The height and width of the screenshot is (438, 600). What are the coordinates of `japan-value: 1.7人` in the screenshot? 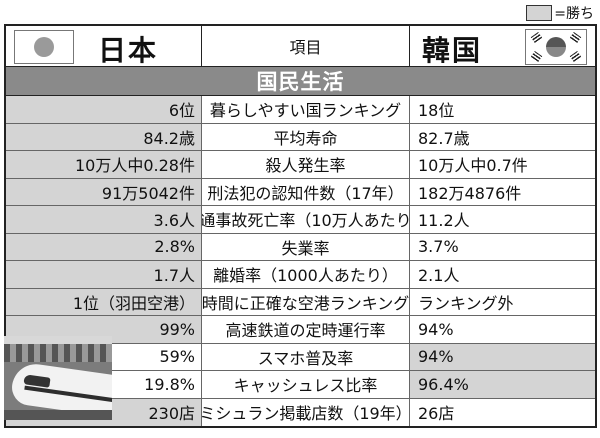 It's located at (104, 274).